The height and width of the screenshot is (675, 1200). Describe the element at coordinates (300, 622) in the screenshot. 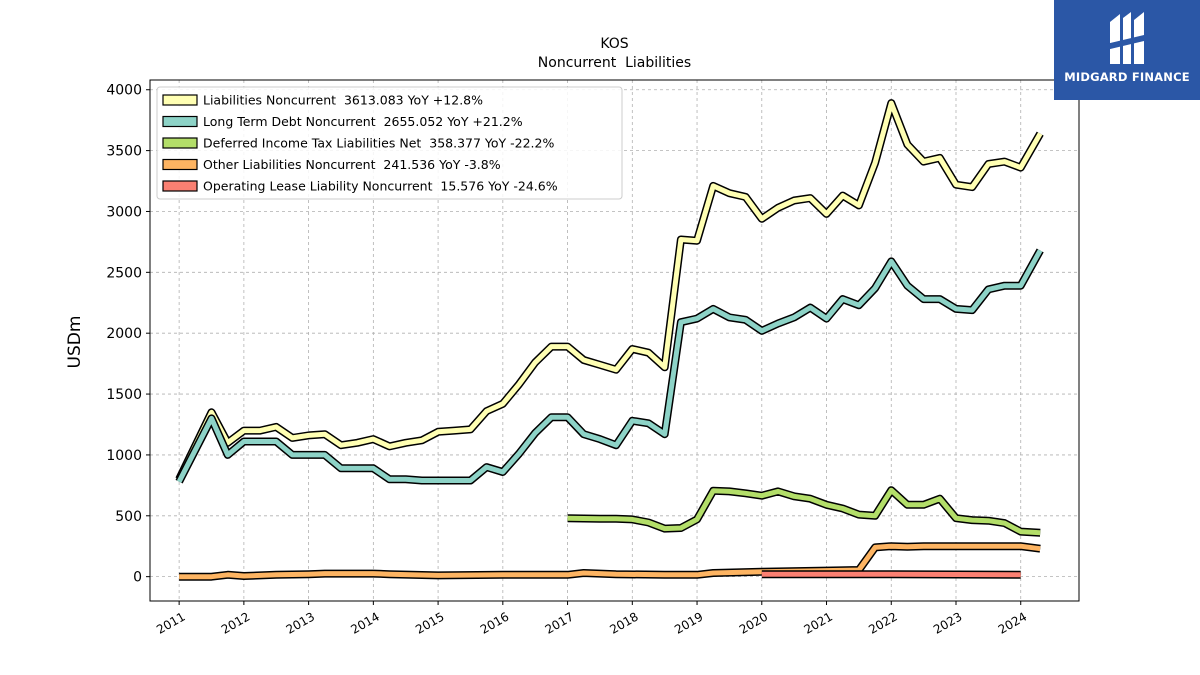

I see `x-tick-label: 2013` at that location.